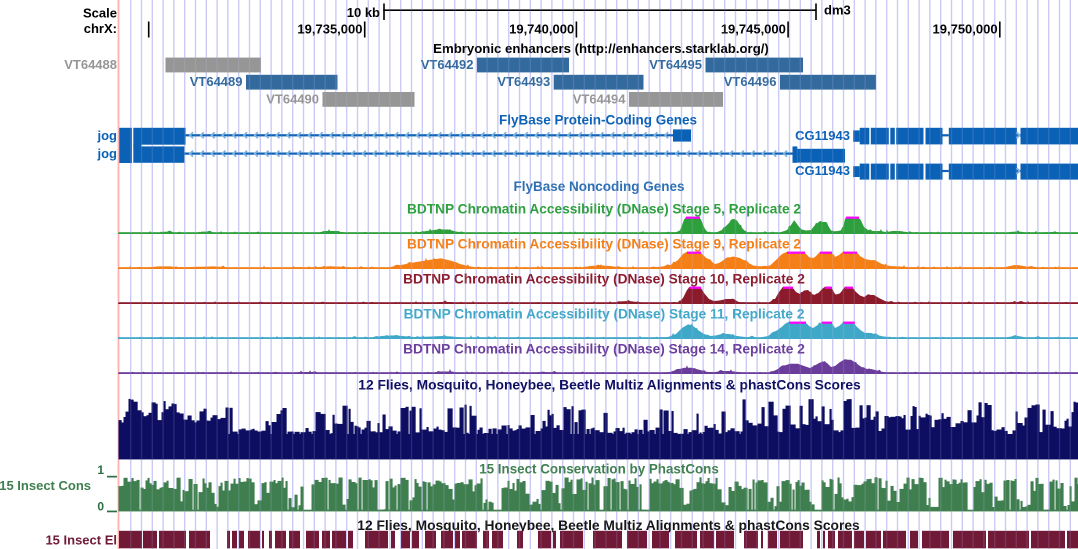  What do you see at coordinates (363, 12) in the screenshot?
I see `svg-text: 10 kb` at bounding box center [363, 12].